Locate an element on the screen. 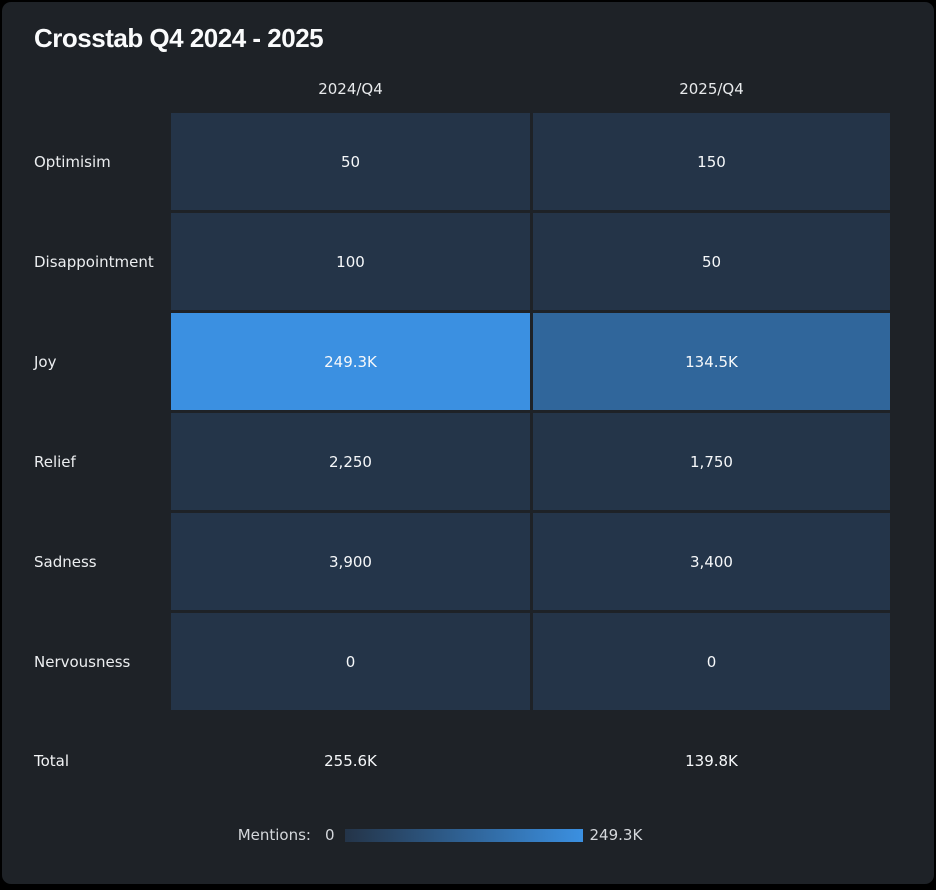 The image size is (936, 890). chart-title: Crosstab Q4 2024 - 2025 is located at coordinates (179, 38).